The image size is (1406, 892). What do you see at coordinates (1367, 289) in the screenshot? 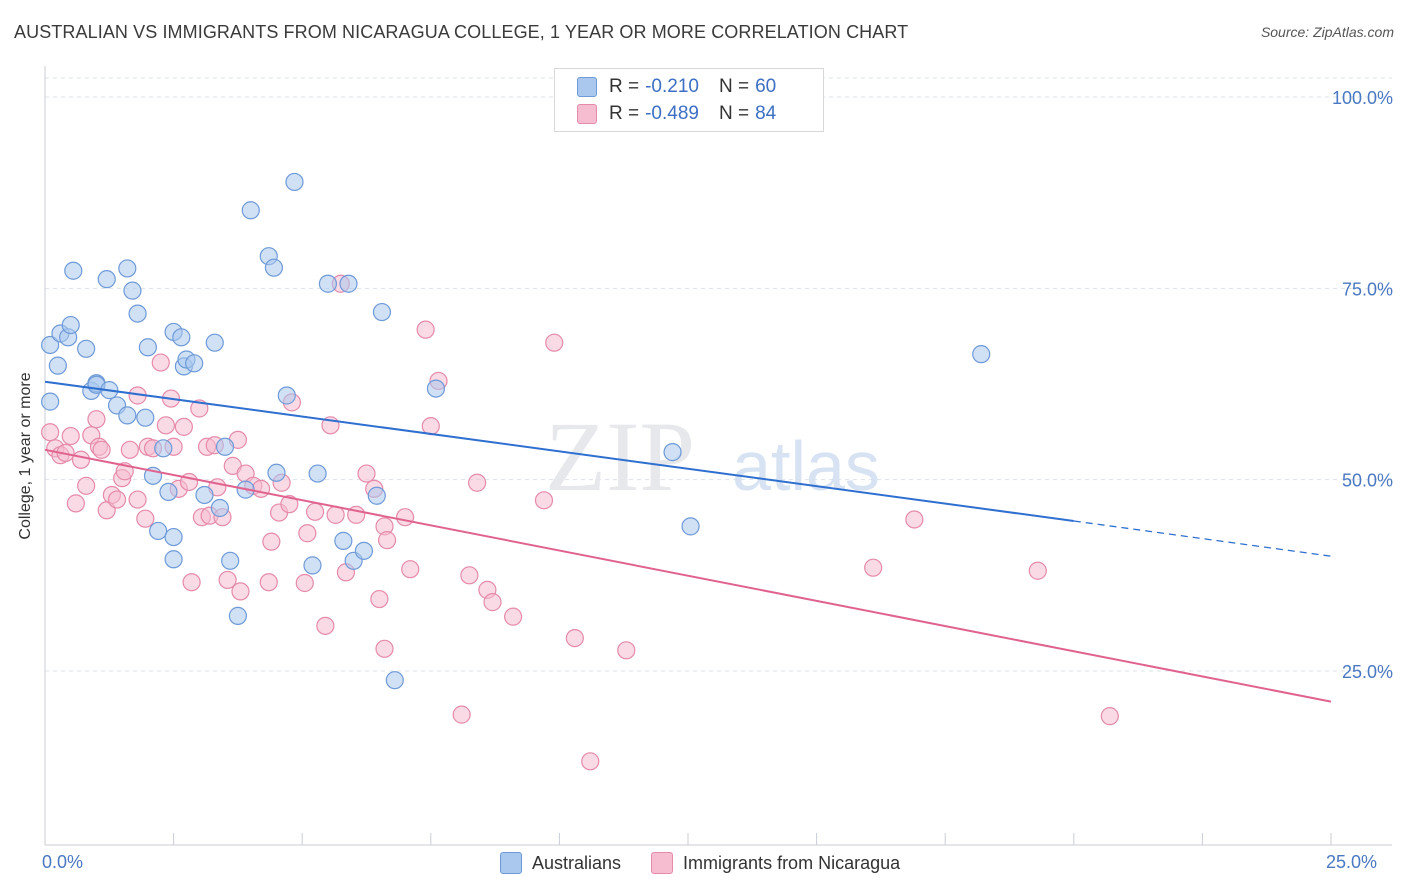
I see `y-tick-label: 75.0%` at bounding box center [1367, 289].